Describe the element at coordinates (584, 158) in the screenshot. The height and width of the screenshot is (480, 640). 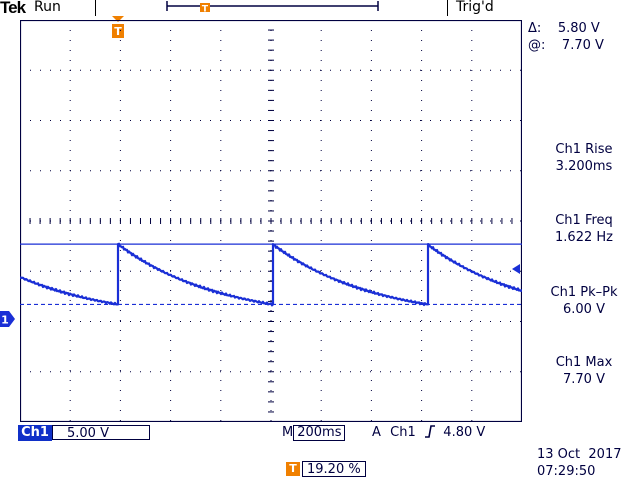
I see `measurement-rise: Ch1 Rise 3.200ms` at that location.